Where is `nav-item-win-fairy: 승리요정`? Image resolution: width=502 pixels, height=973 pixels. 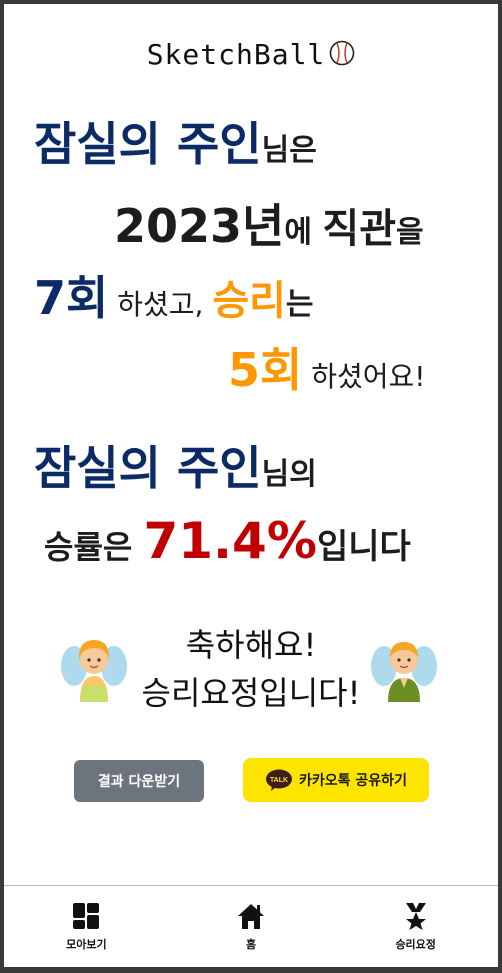 nav-item-win-fairy: 승리요정 is located at coordinates (415, 926).